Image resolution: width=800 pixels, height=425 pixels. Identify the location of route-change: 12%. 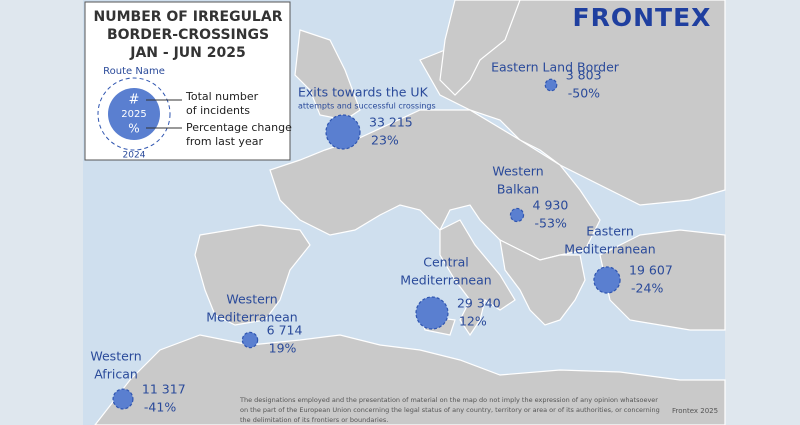
(473, 321).